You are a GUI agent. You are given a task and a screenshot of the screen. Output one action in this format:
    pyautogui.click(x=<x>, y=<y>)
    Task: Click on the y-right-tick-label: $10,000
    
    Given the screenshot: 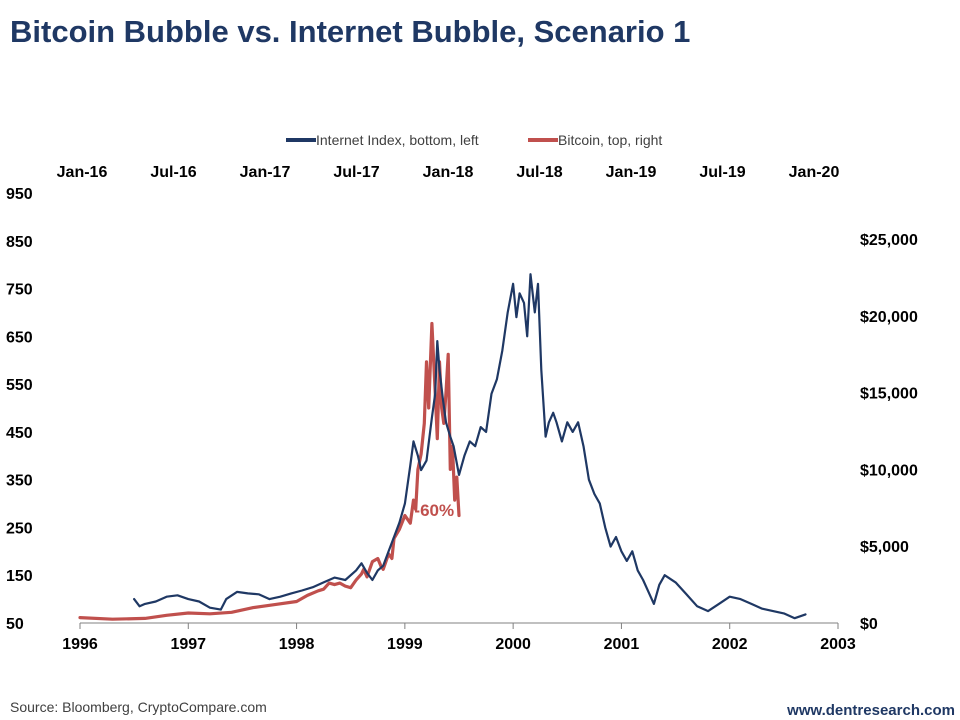 What is the action you would take?
    pyautogui.click(x=889, y=470)
    